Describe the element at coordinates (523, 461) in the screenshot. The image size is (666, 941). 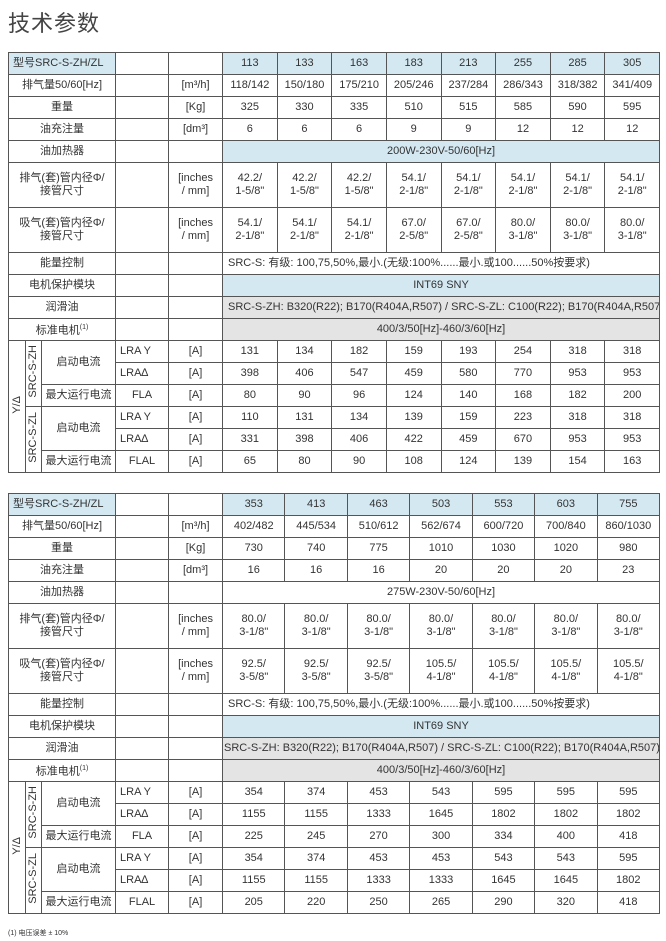
I see `value-cell: 139` at that location.